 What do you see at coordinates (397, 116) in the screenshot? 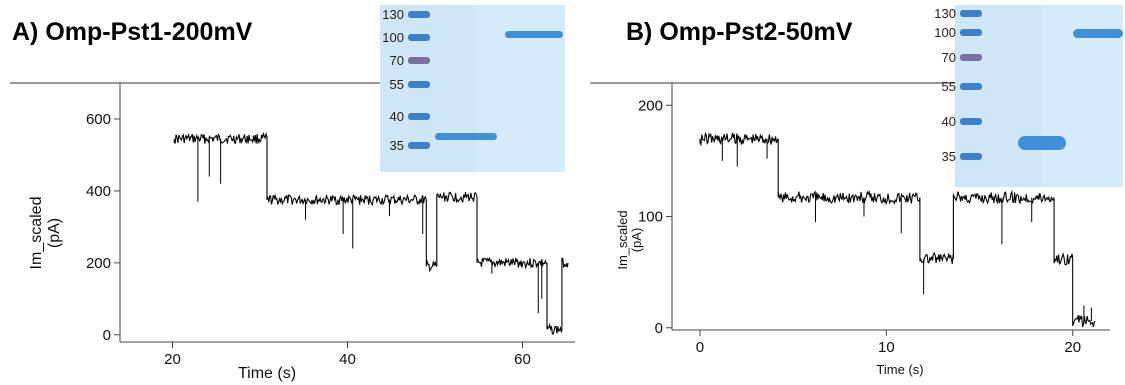
I see `panel-a-mw-label: 40` at bounding box center [397, 116].